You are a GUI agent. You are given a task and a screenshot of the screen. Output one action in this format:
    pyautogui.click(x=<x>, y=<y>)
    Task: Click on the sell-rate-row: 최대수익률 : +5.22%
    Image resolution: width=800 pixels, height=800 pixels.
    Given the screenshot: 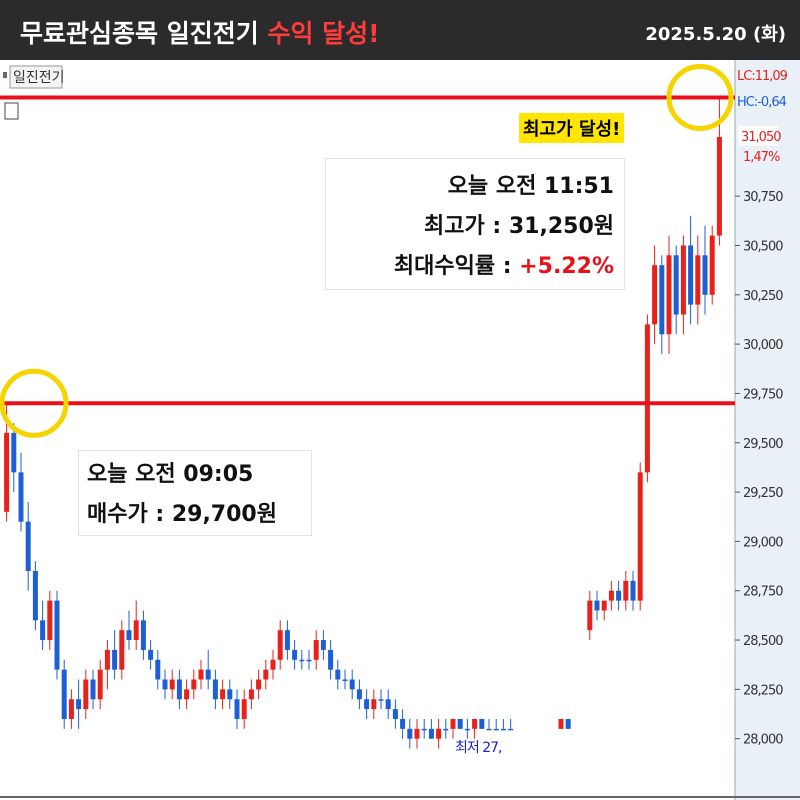 What is the action you would take?
    pyautogui.click(x=475, y=267)
    